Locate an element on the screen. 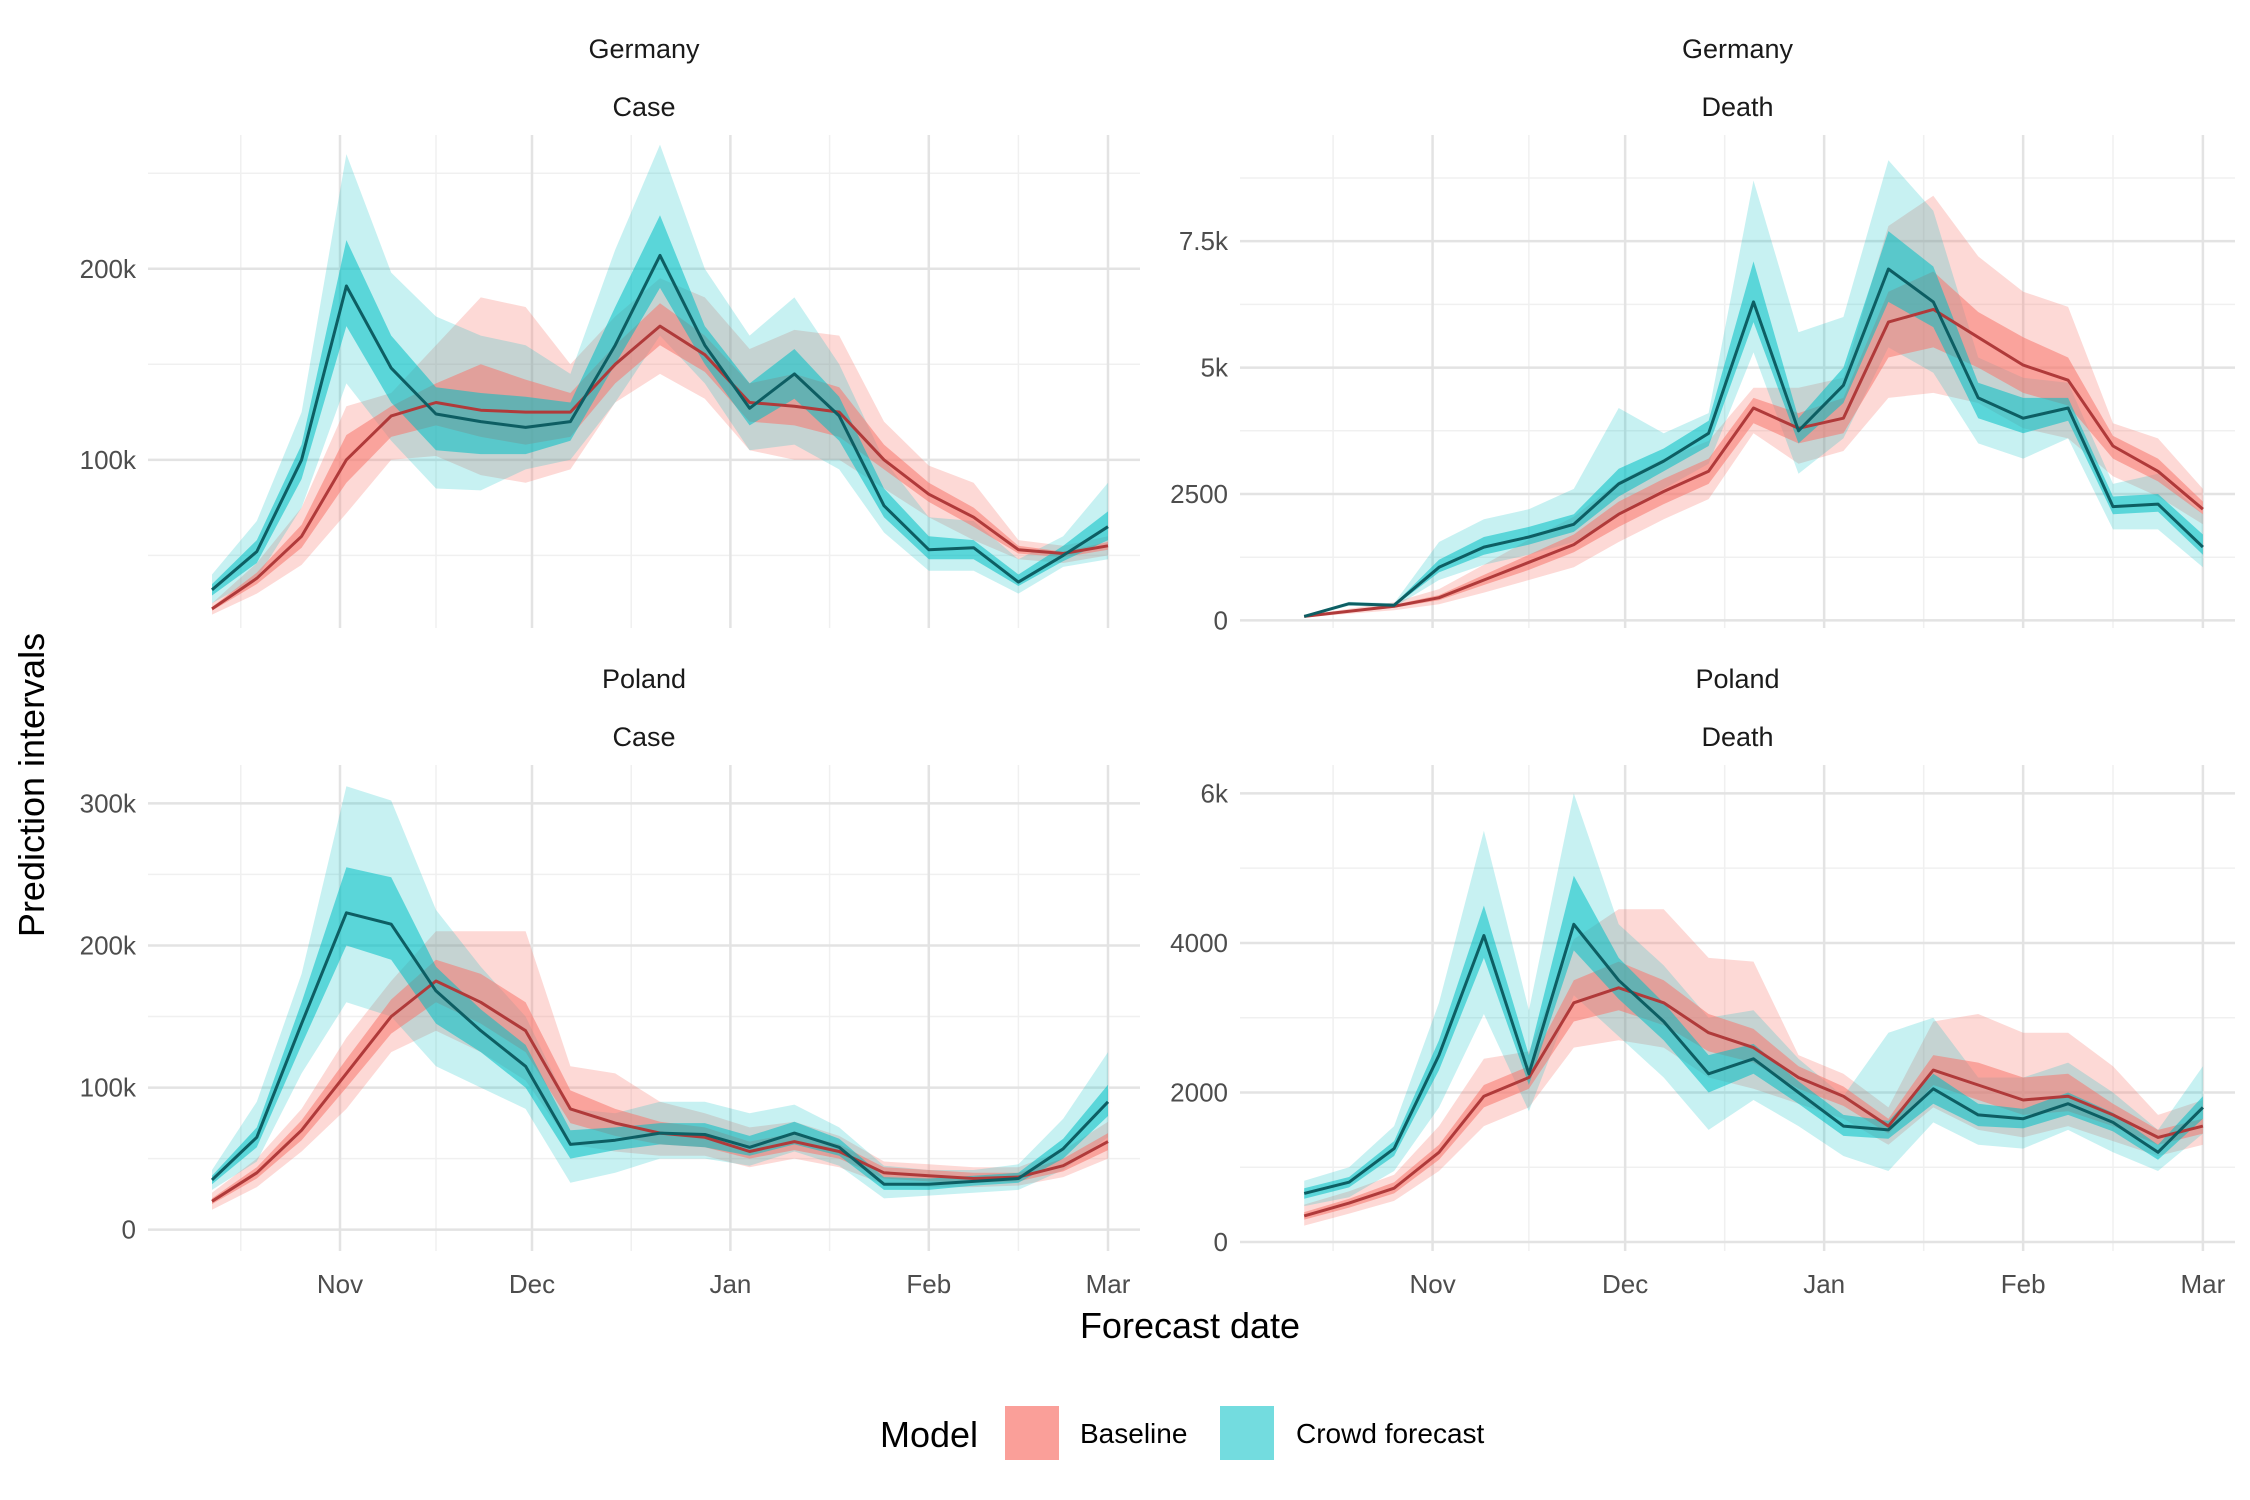 This screenshot has height=1500, width=2250. legend-label-baseline: Baseline is located at coordinates (1133, 1433).